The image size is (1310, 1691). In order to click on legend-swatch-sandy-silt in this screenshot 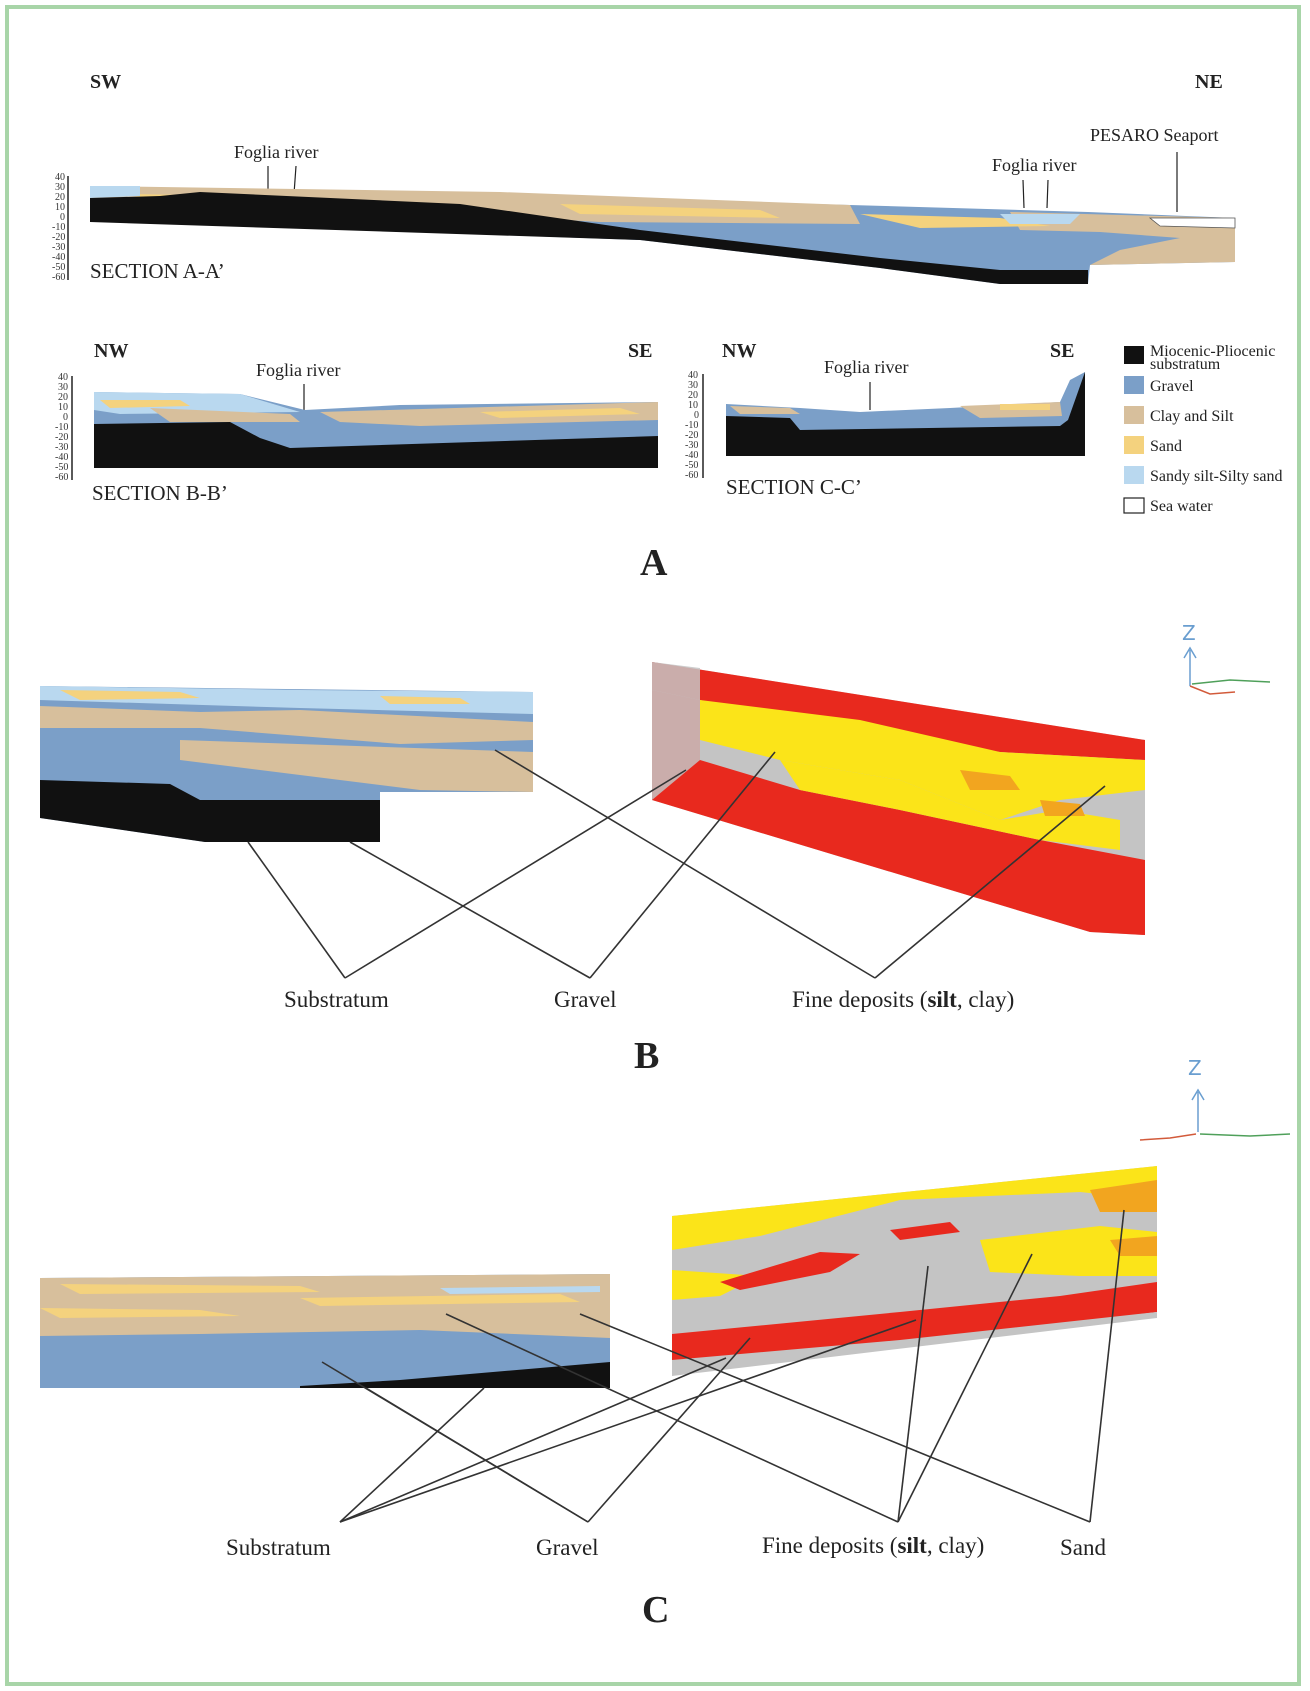, I will do `click(1134, 475)`.